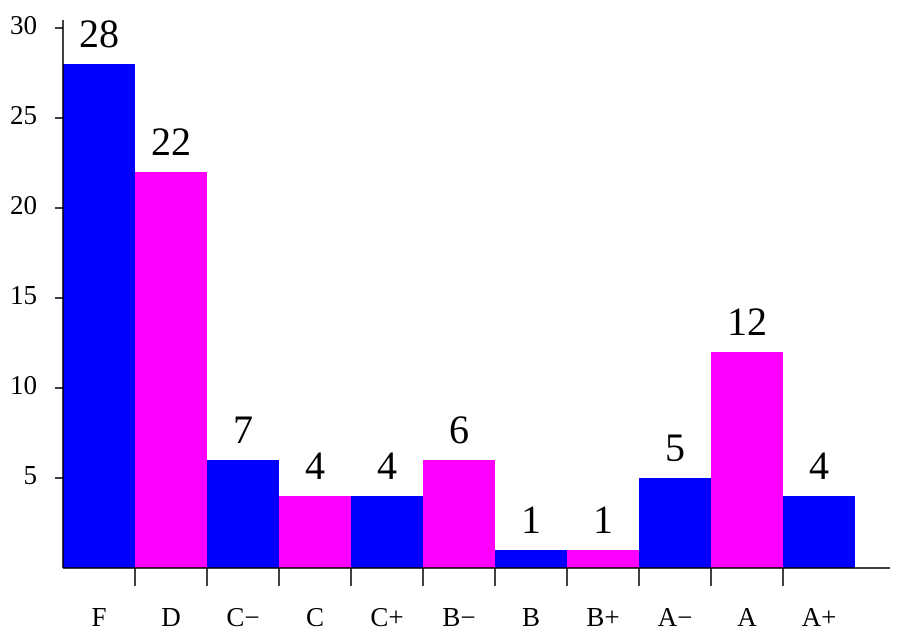  I want to click on value-label: 12, so click(747, 321).